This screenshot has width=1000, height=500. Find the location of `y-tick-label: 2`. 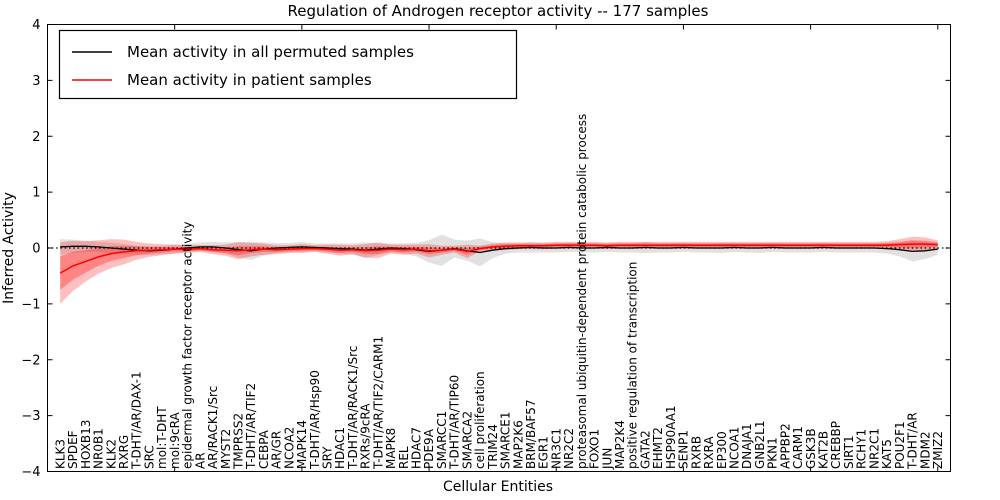

y-tick-label: 2 is located at coordinates (36, 137).